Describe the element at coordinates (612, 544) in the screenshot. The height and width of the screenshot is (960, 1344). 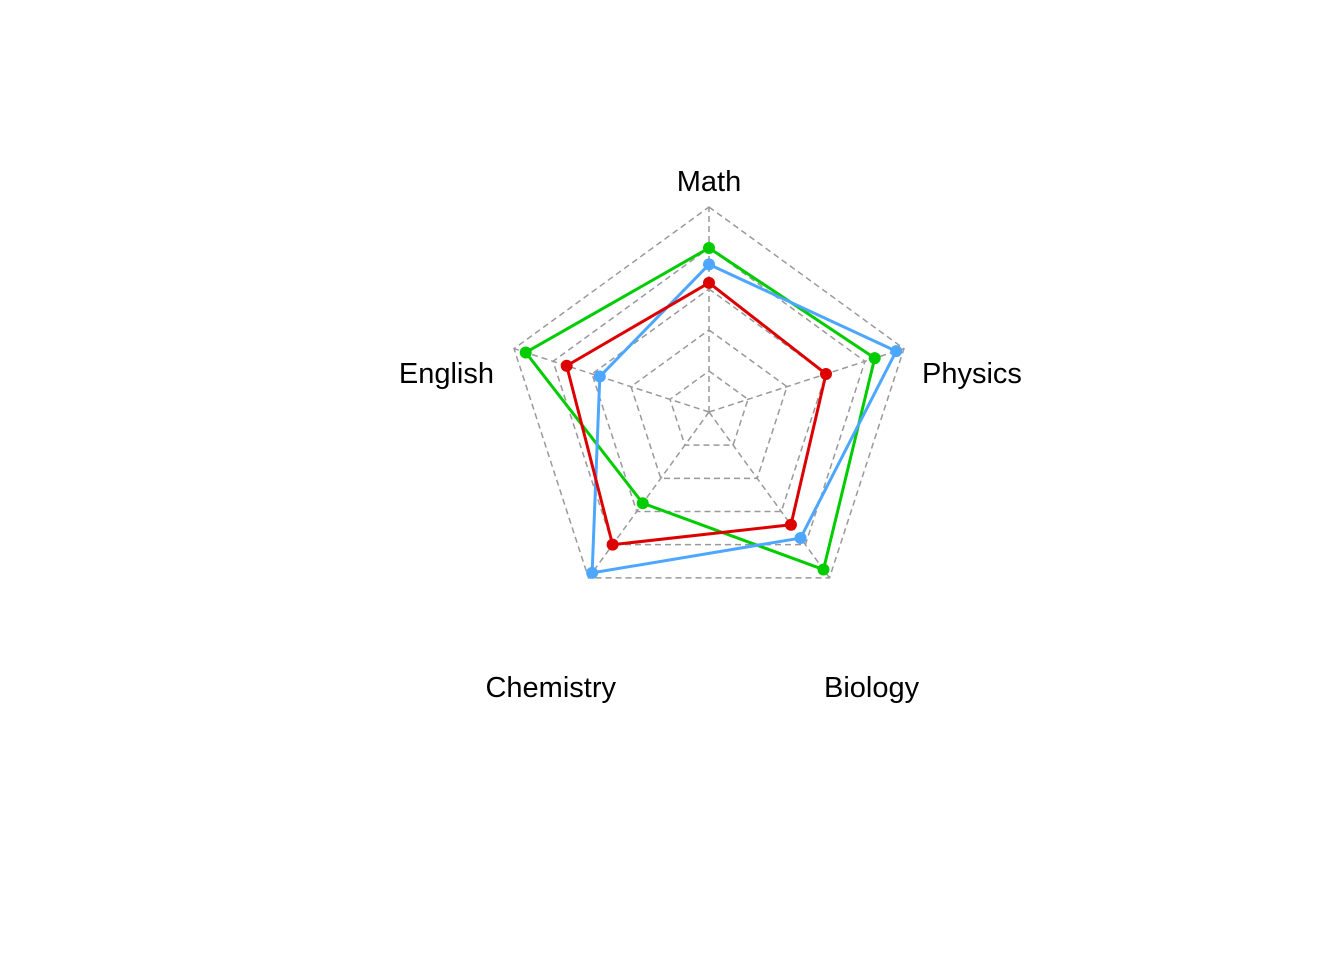
I see `series-3-point-chemistry` at that location.